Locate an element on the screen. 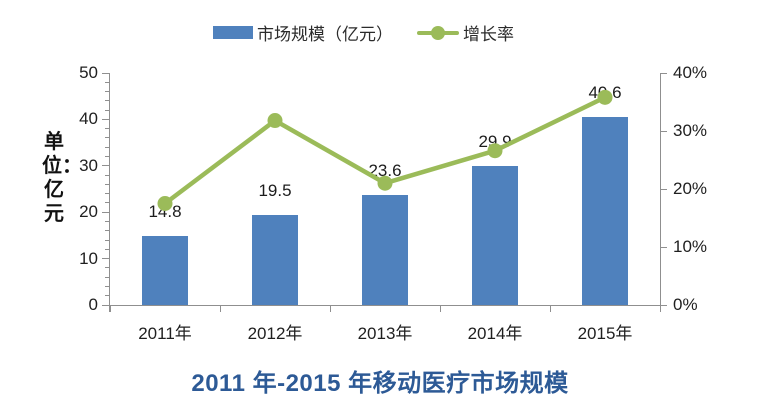 Image resolution: width=760 pixels, height=410 pixels. bar-2011年 is located at coordinates (165, 270).